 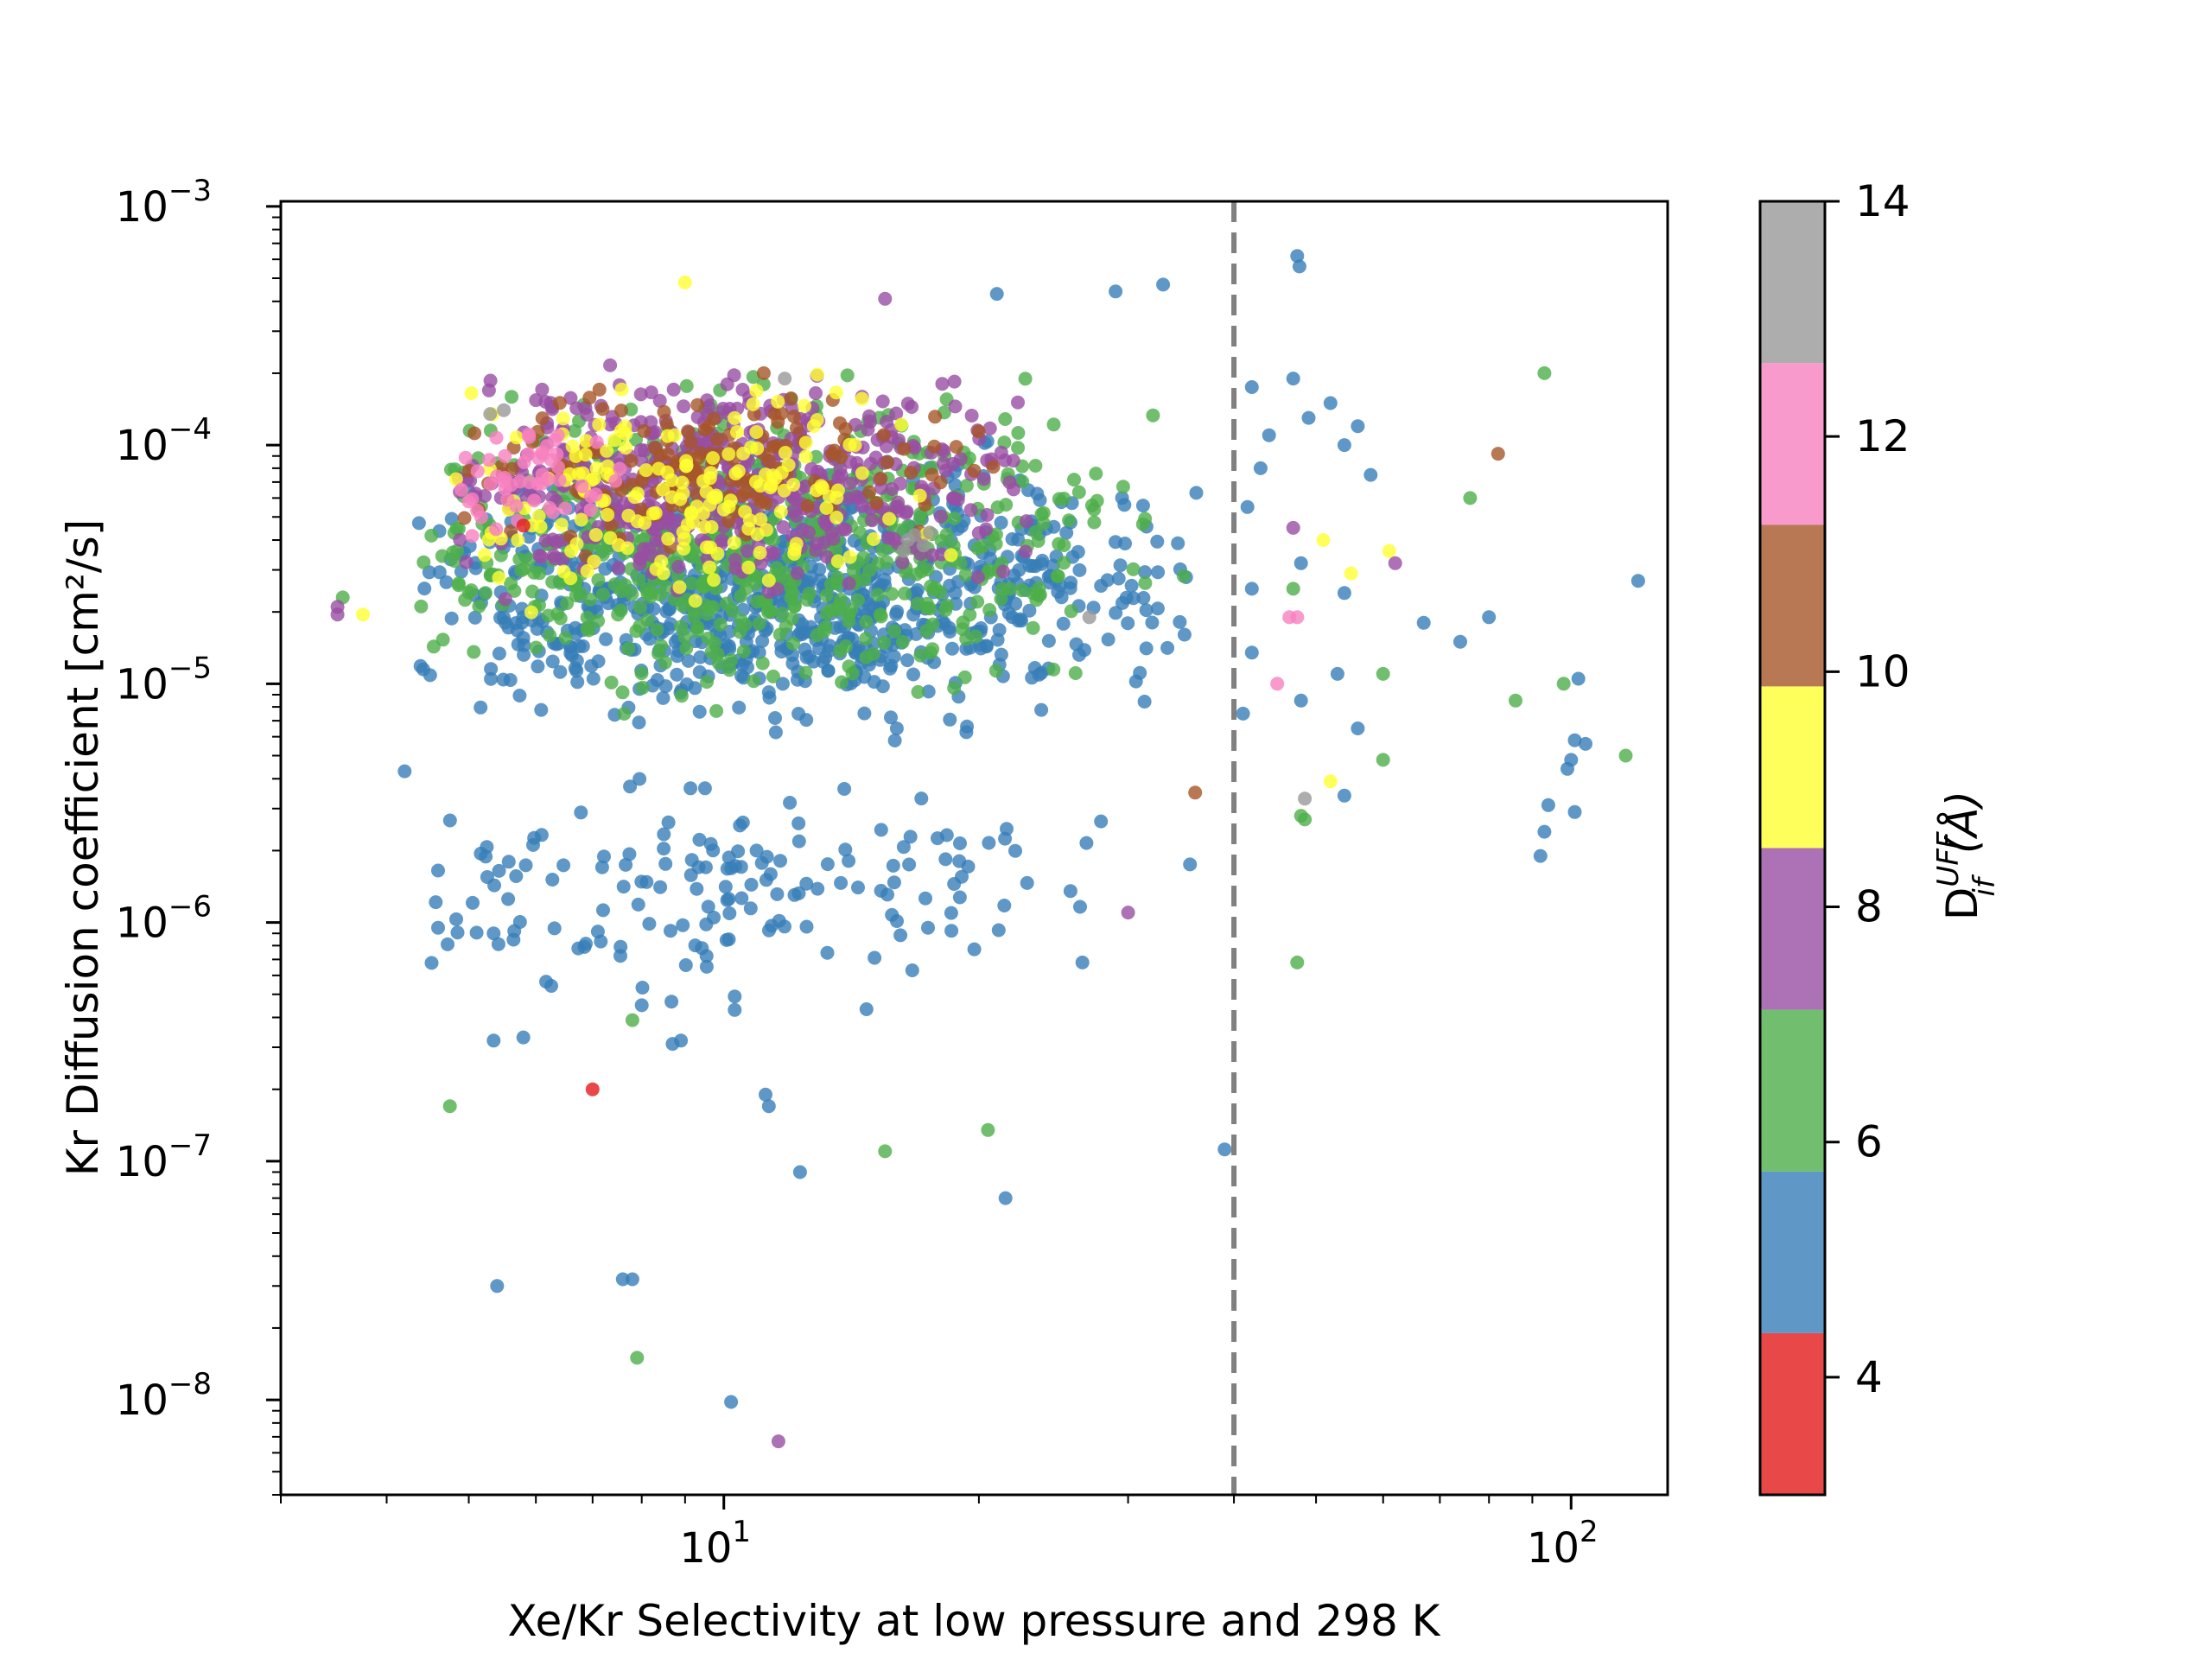 I want to click on colorbar-tick-label: 12, so click(x=1882, y=436).